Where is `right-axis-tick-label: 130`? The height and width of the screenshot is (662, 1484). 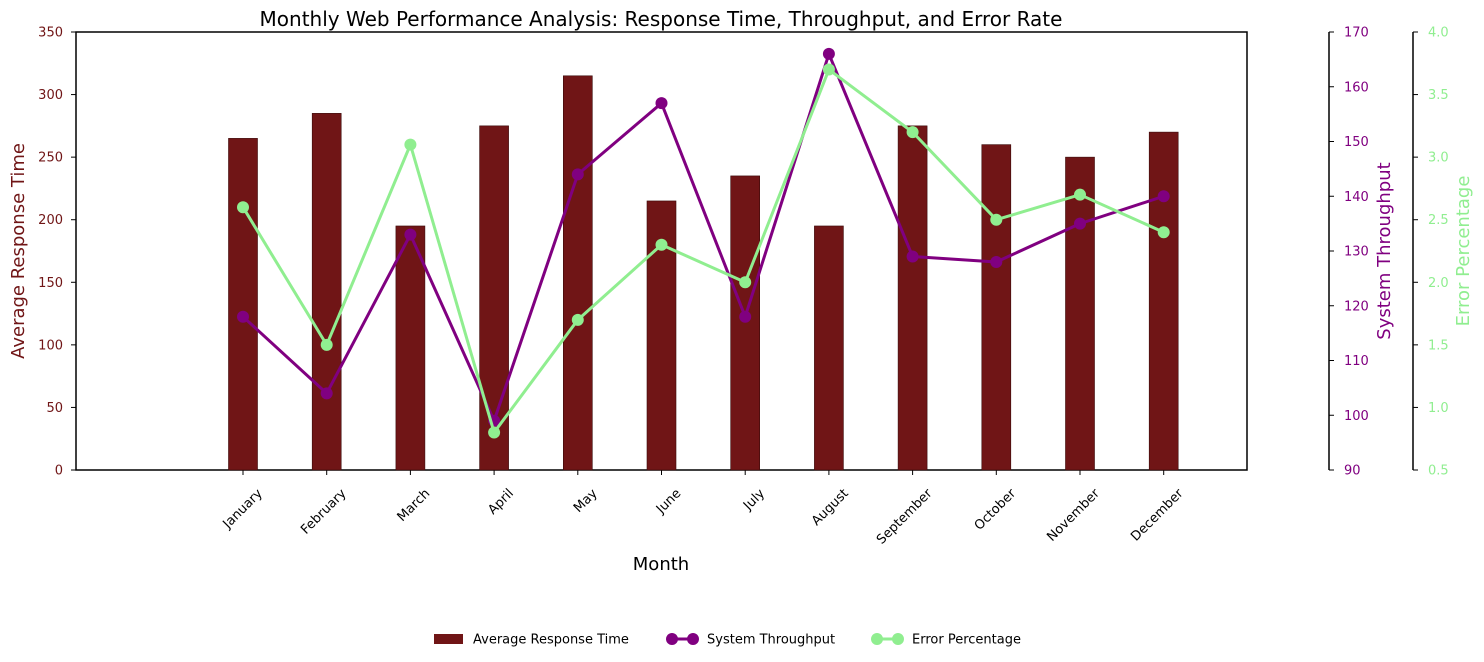 right-axis-tick-label: 130 is located at coordinates (1356, 252).